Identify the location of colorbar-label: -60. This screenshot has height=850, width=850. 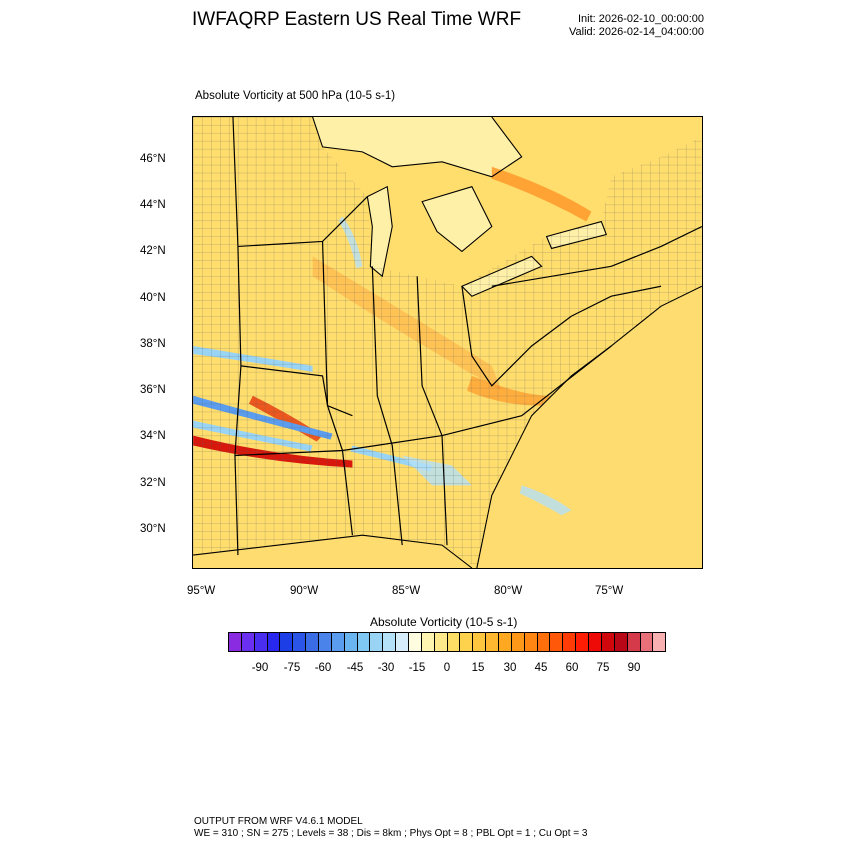
(323, 668).